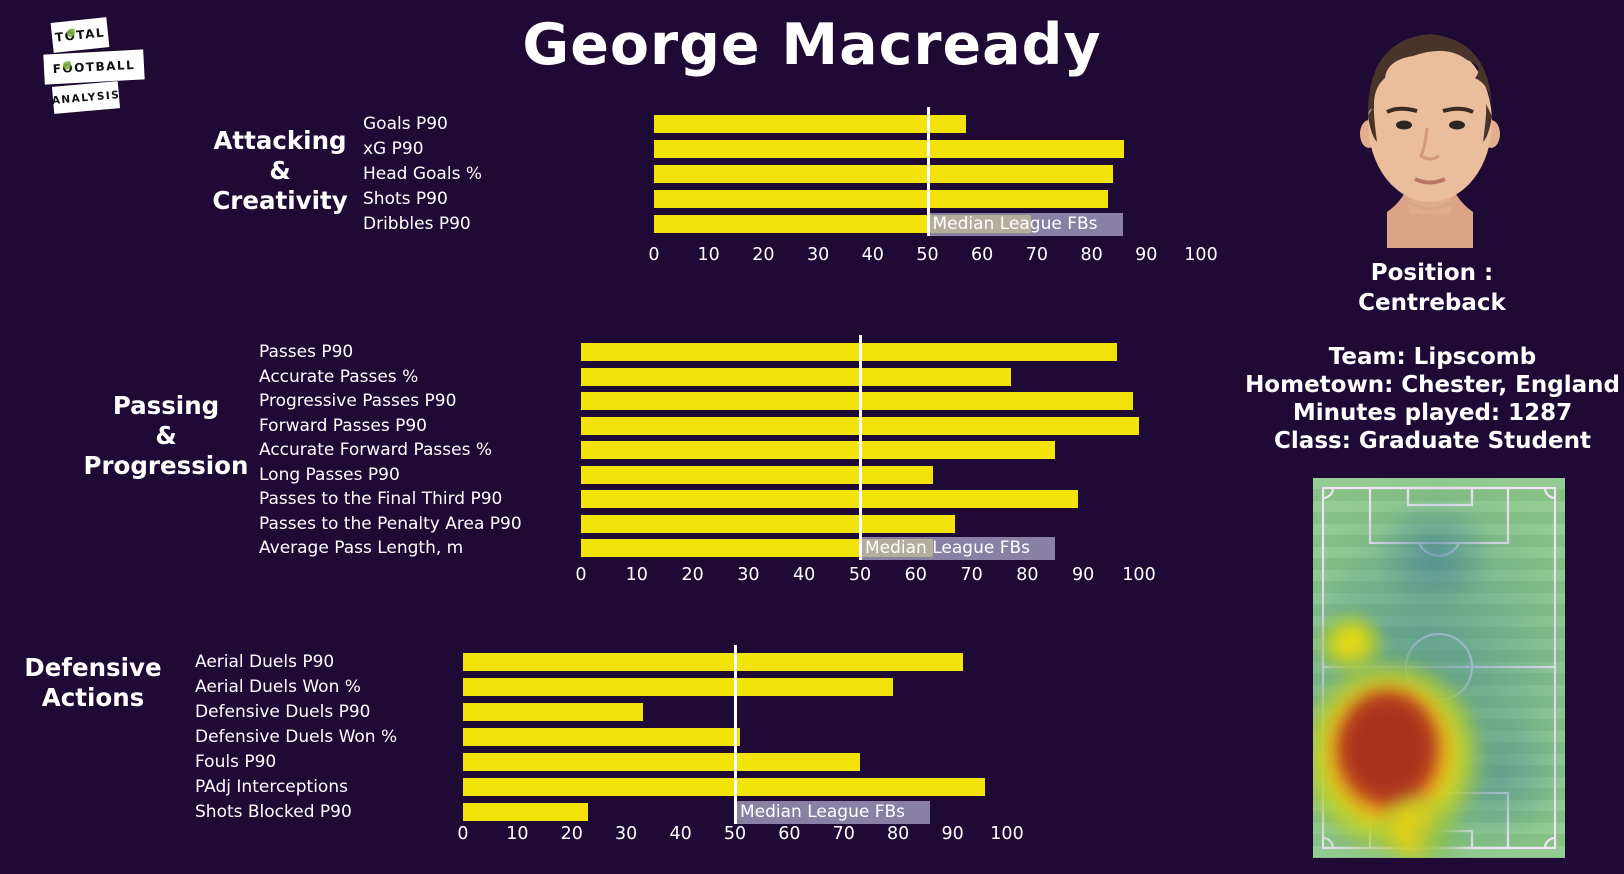  I want to click on section-title: Passing & Progression, so click(166, 436).